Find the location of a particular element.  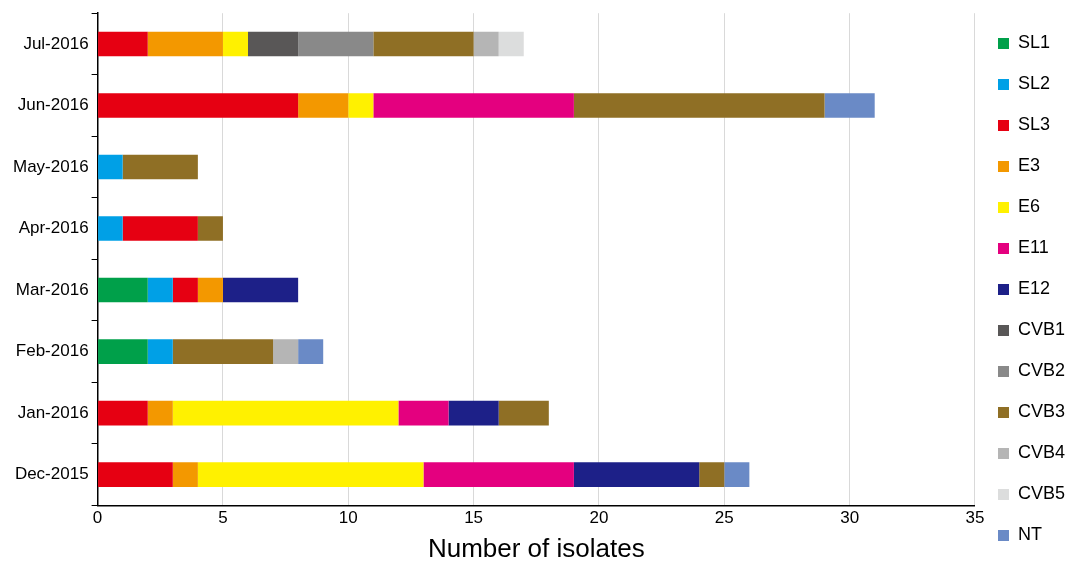

legend-label: E6 is located at coordinates (1029, 206).